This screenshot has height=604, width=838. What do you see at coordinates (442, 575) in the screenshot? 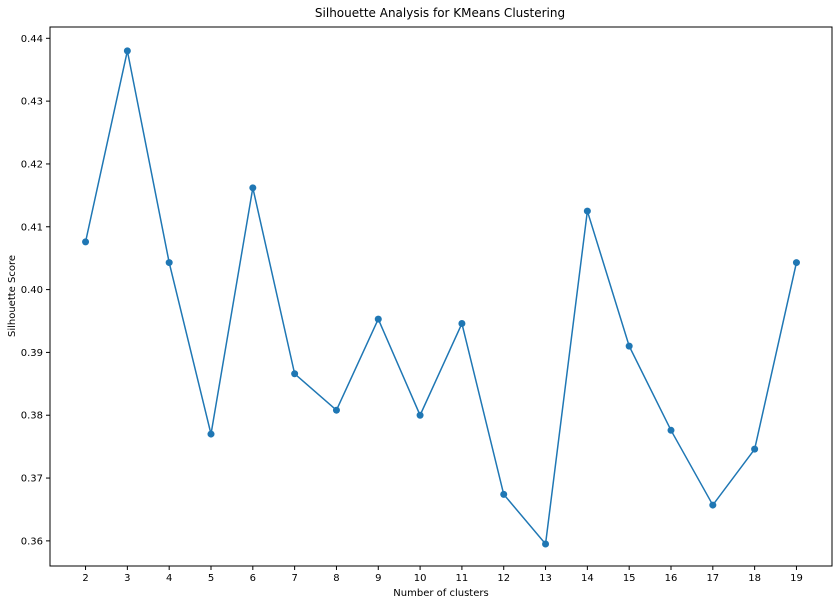
I see `x-axis-ticks: 2 3 4 5 6 7 8 9 10 11 12 13 14 15 16 17 18 19` at bounding box center [442, 575].